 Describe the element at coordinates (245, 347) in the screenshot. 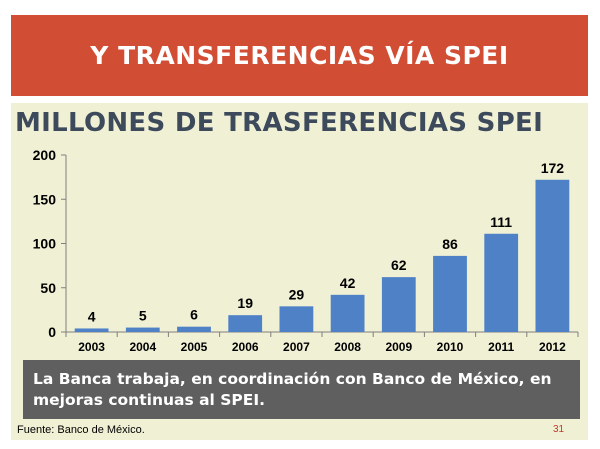

I see `x-tick-label: 2006` at that location.